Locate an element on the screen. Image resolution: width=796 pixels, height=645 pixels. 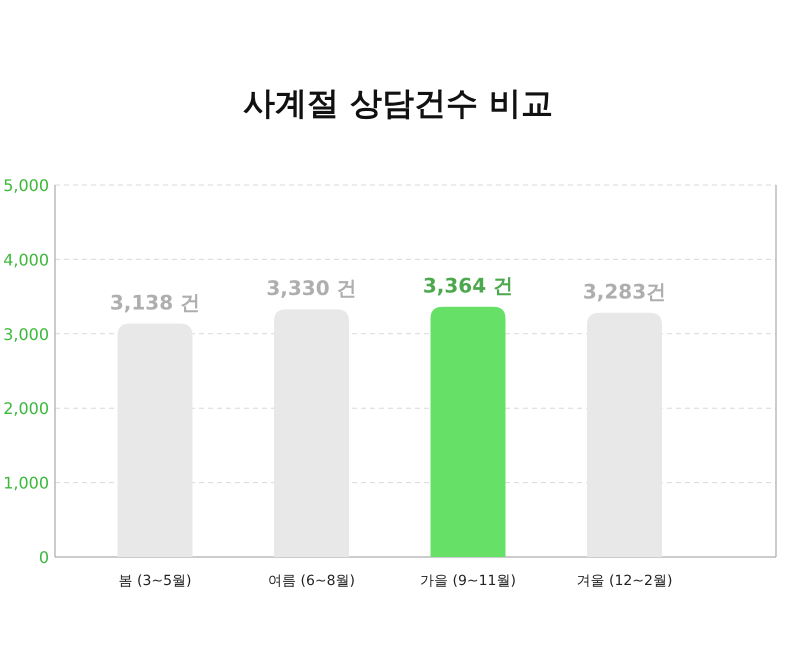
x-tick-label: 여름 (6~8월) is located at coordinates (311, 581).